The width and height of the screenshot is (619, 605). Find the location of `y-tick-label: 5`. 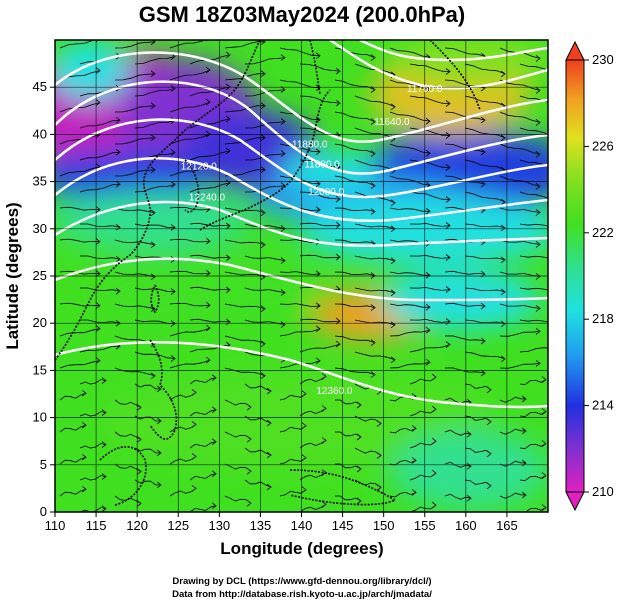

y-tick-label: 5 is located at coordinates (43, 464).